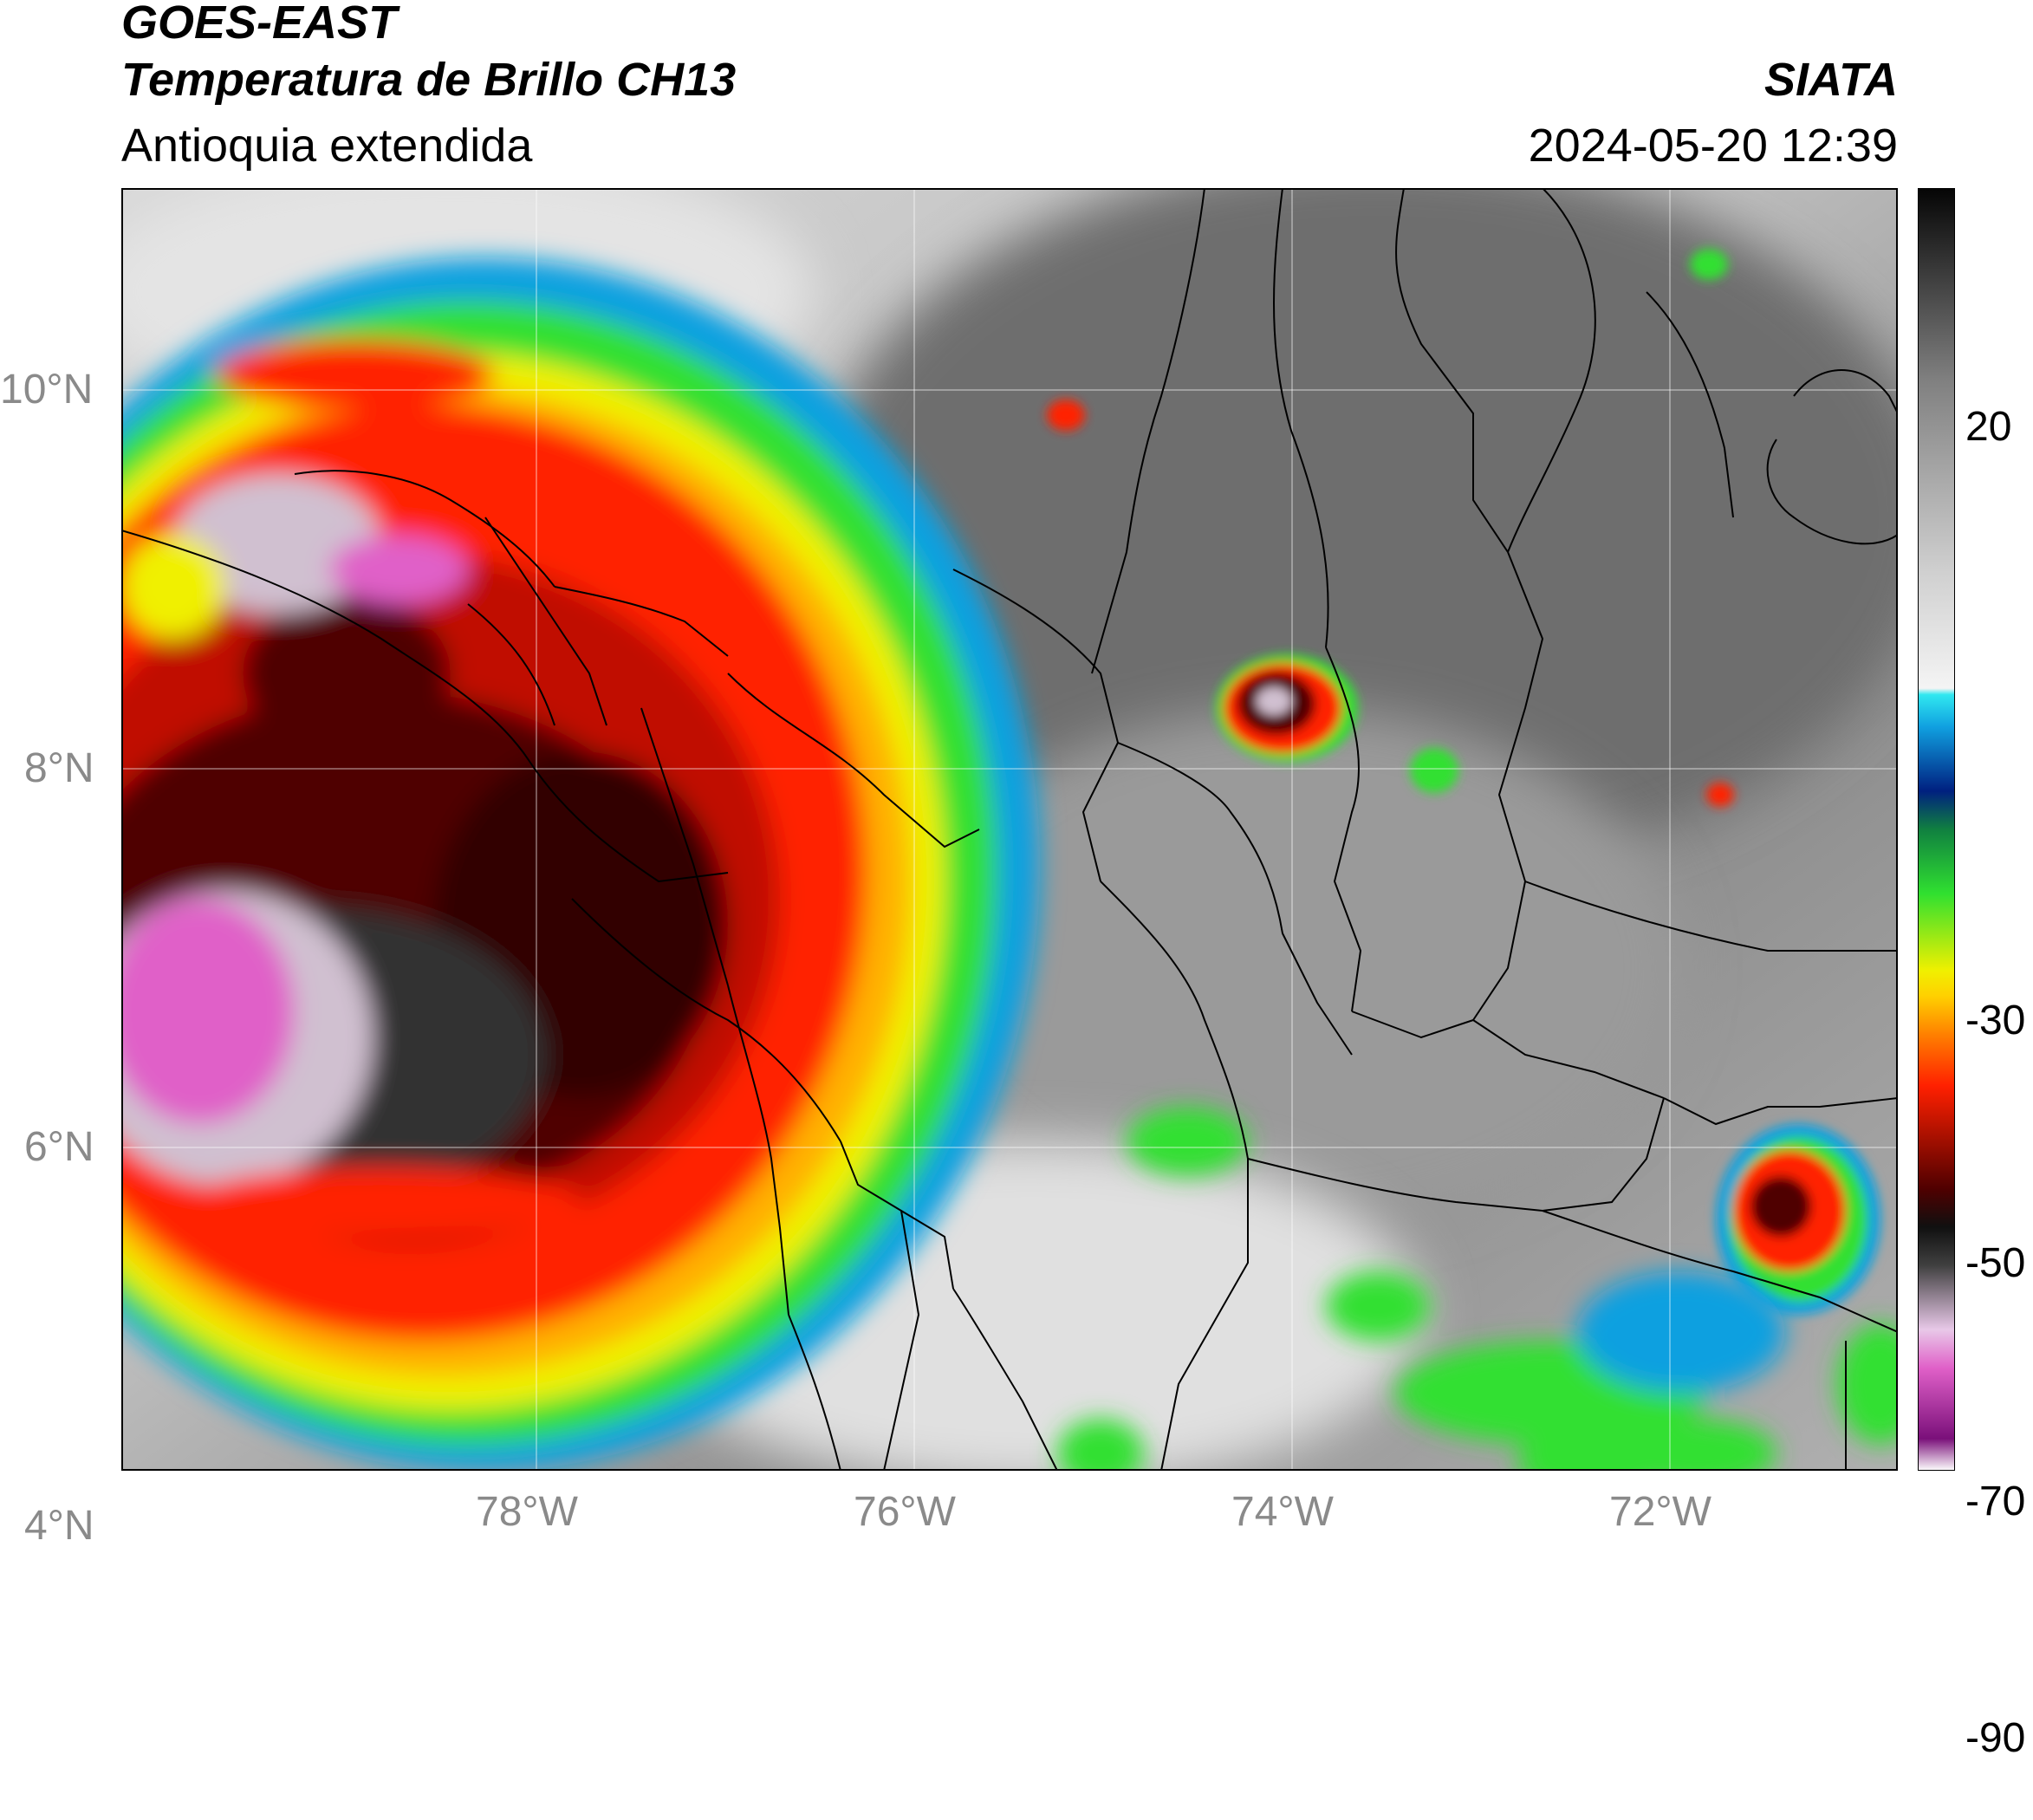 This screenshot has height=1820, width=2033. Describe the element at coordinates (327, 146) in the screenshot. I see `region-subtitle: Antioquia extendida` at that location.